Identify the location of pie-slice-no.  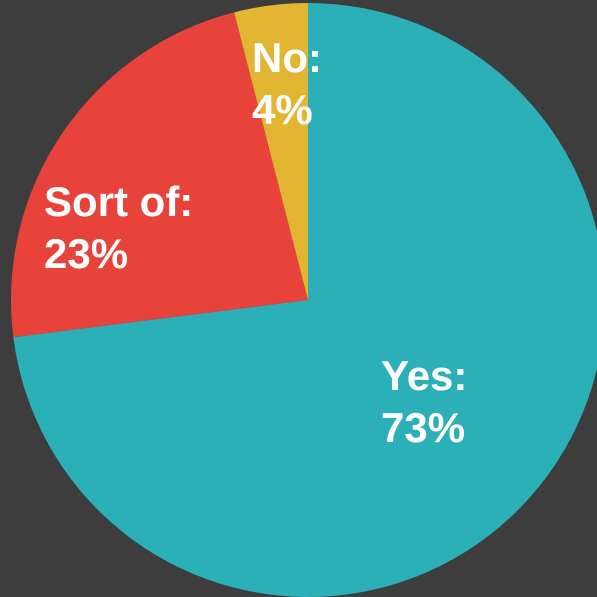
(271, 151).